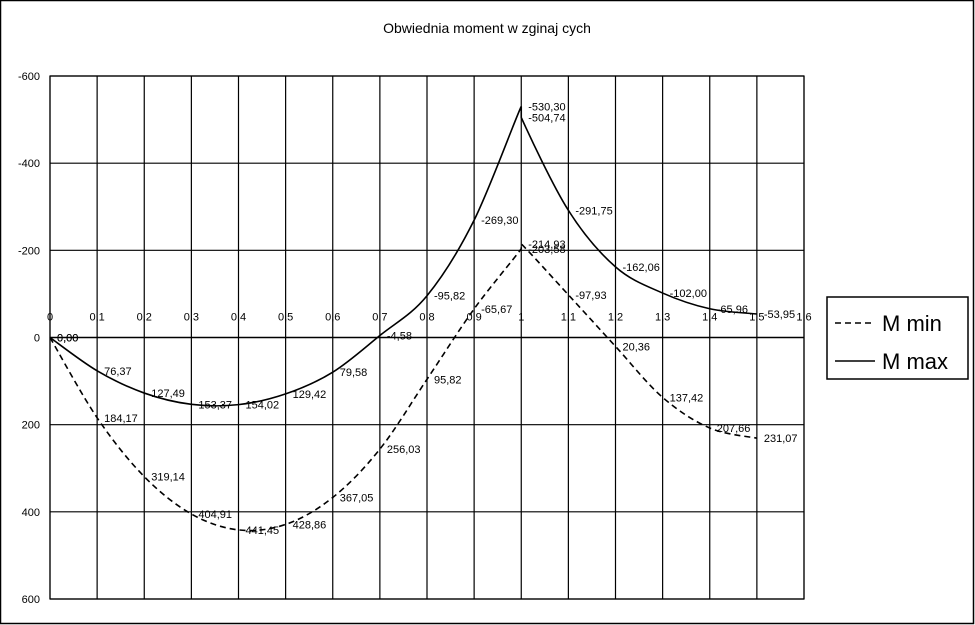 This screenshot has width=975, height=625. What do you see at coordinates (734, 429) in the screenshot?
I see `data-label-m-min: 207,66` at bounding box center [734, 429].